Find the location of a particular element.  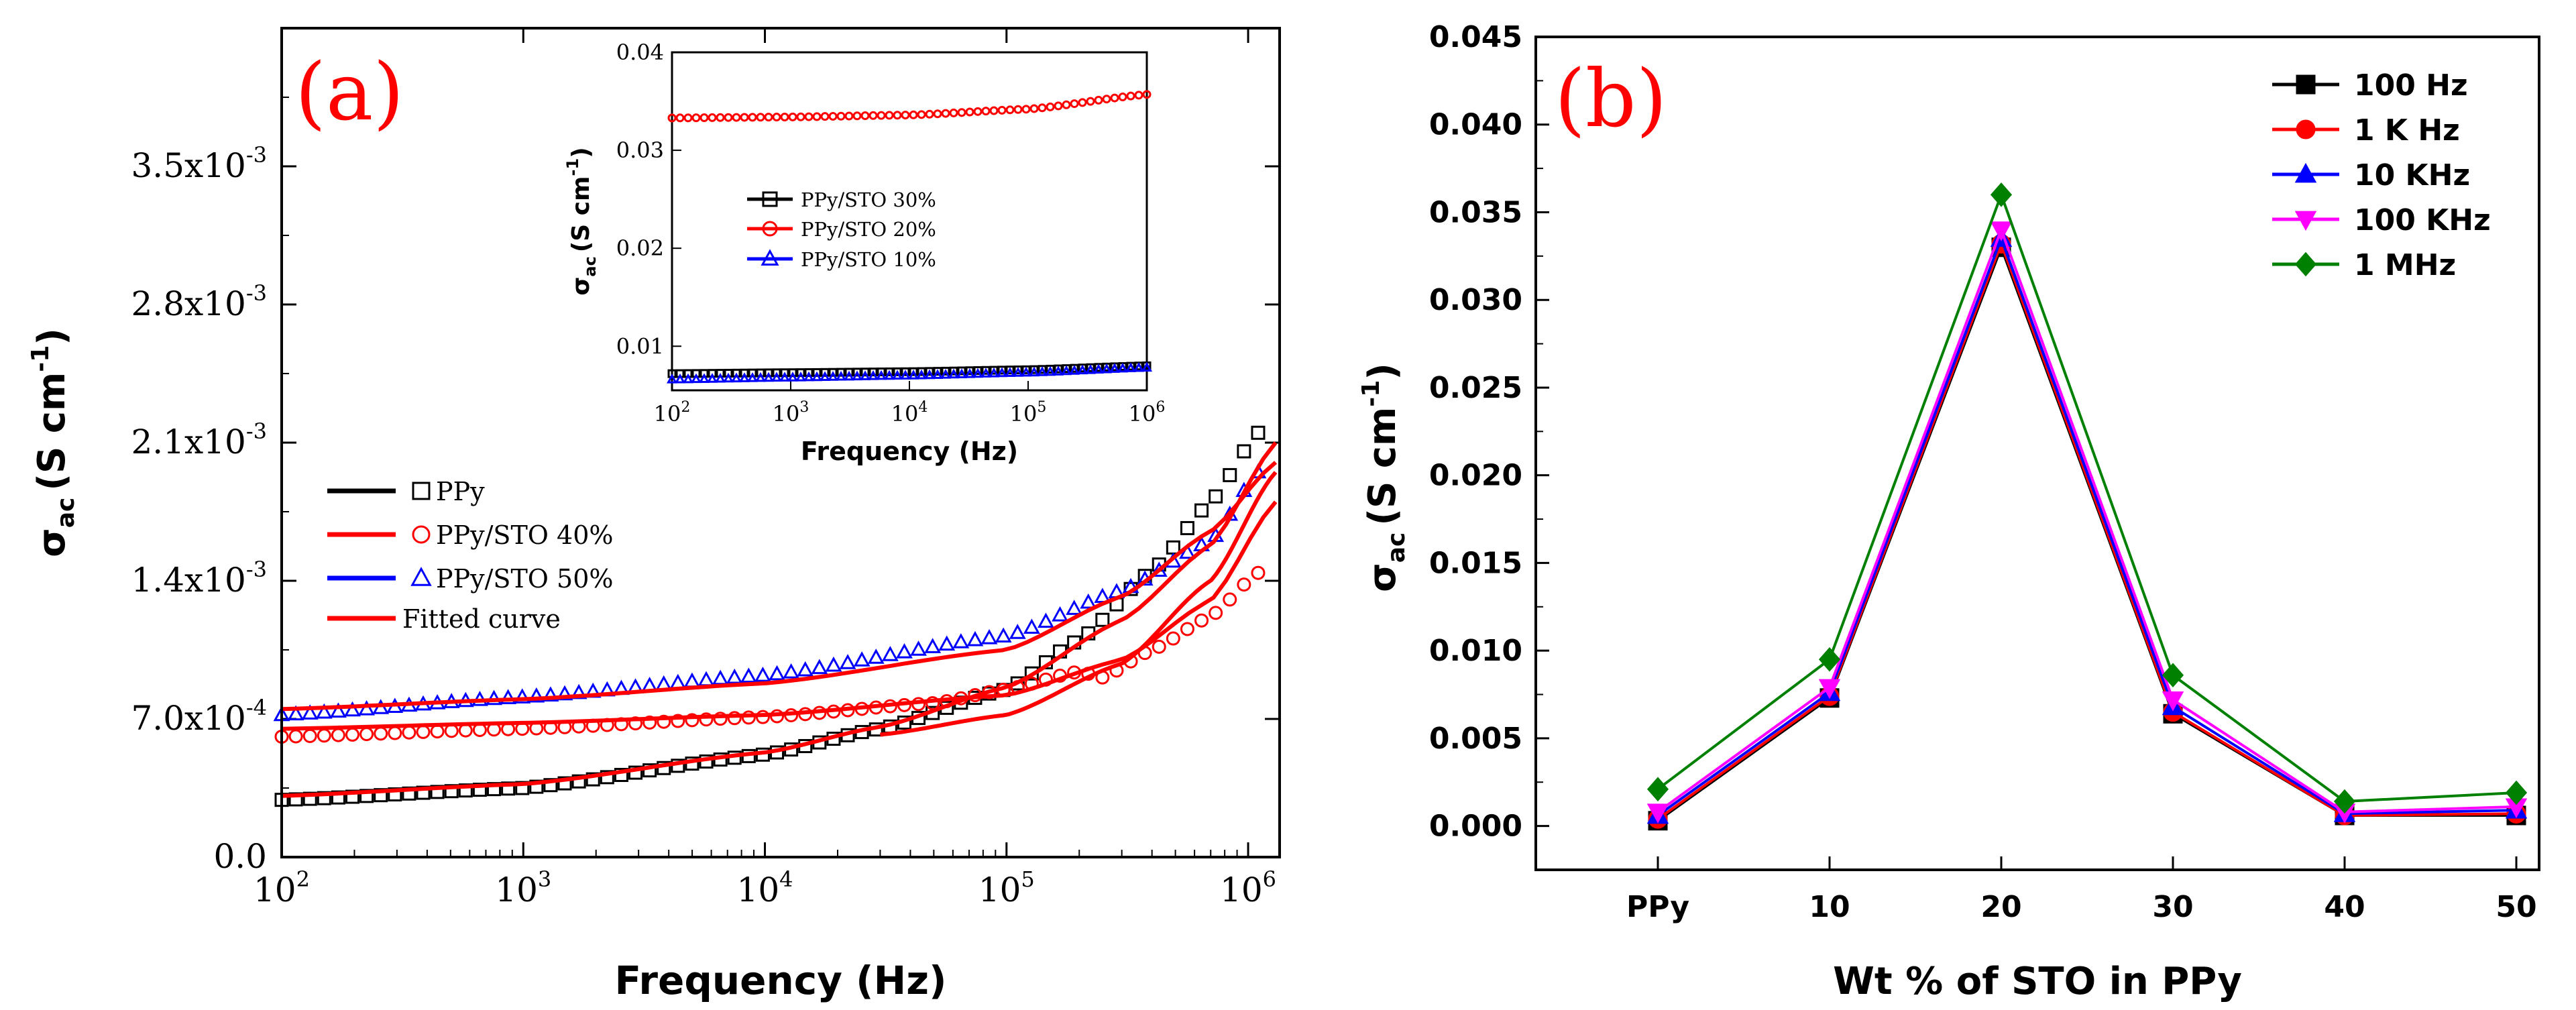

b-x-tick-label: 20 is located at coordinates (2000, 907).